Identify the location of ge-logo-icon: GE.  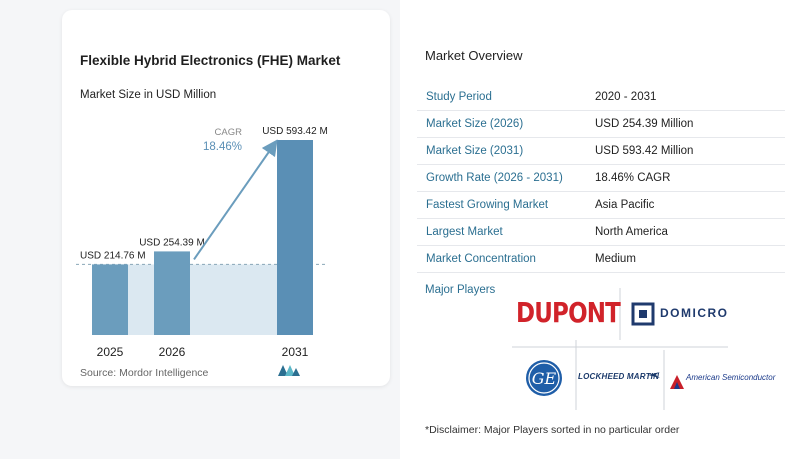
(544, 378).